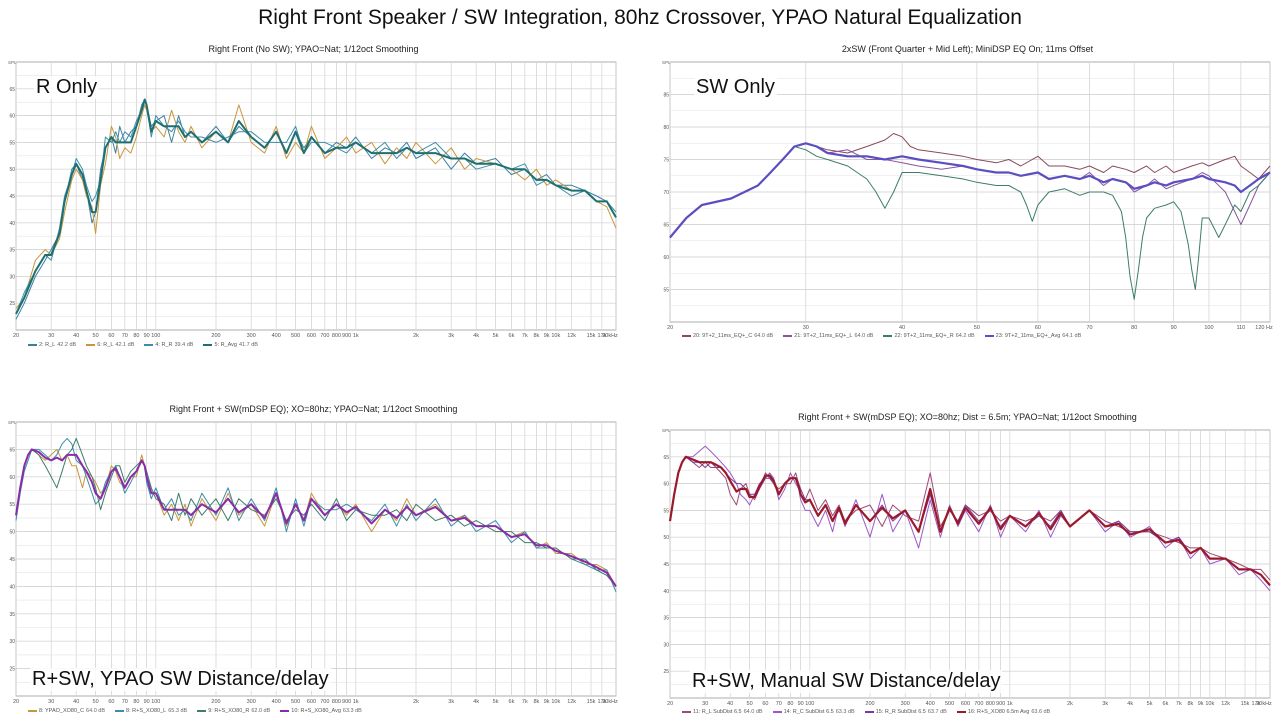  Describe the element at coordinates (666, 96) in the screenshot. I see `y-tick-label: 85` at that location.